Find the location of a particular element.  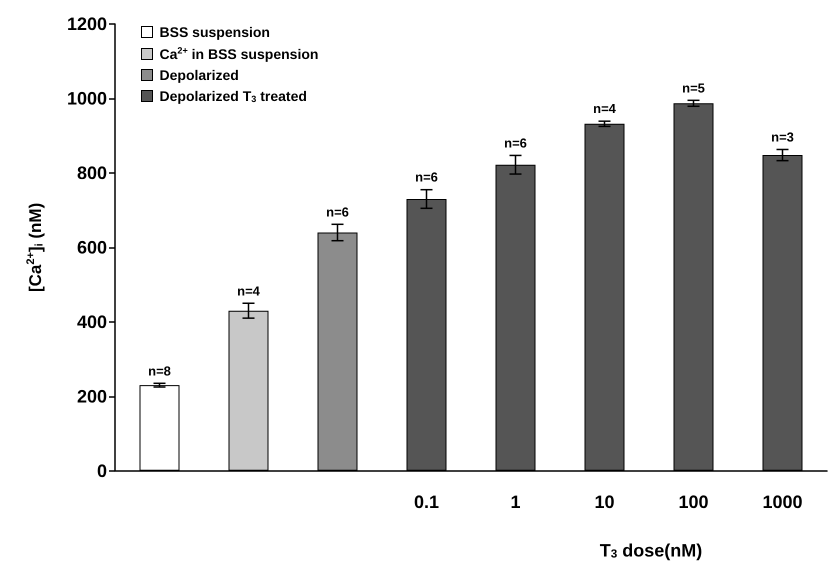

x-axis-title: T3 dose(nM) is located at coordinates (651, 550).